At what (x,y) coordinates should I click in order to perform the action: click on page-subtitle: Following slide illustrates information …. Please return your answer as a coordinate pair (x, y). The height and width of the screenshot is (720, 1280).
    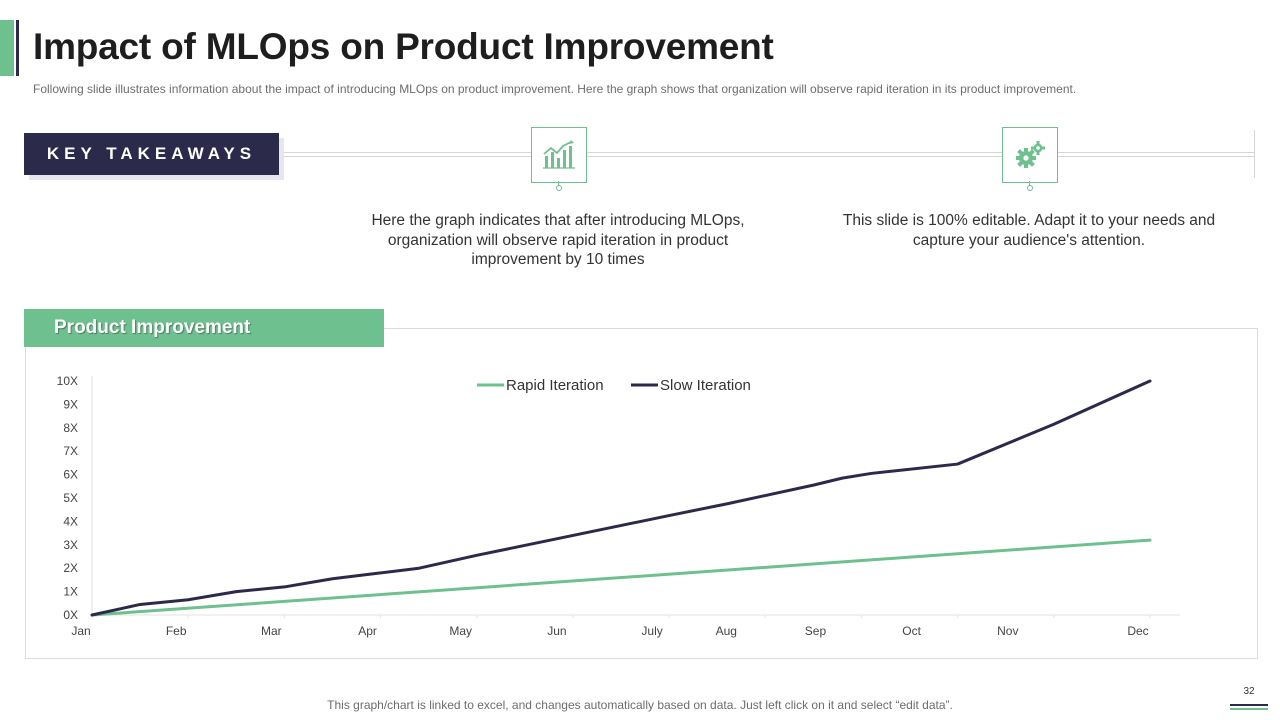
    Looking at the image, I should click on (555, 89).